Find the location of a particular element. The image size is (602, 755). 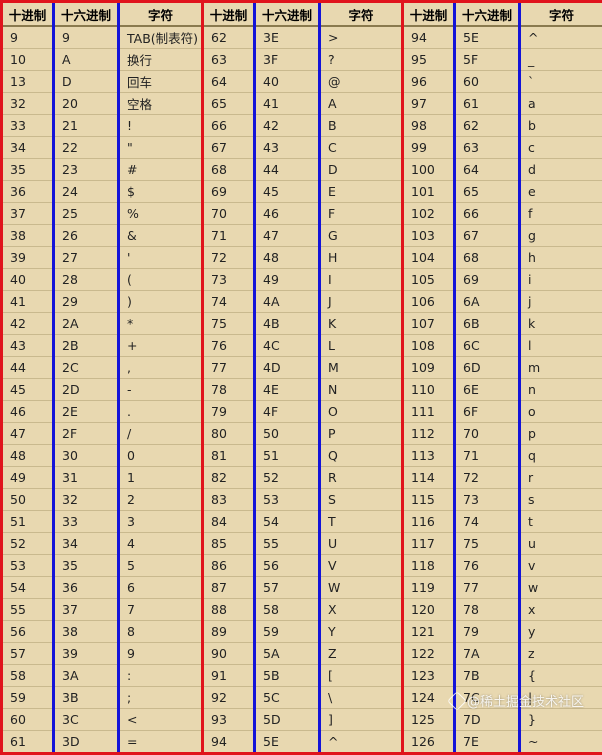

decimal-cell: 61 is located at coordinates (28, 742).